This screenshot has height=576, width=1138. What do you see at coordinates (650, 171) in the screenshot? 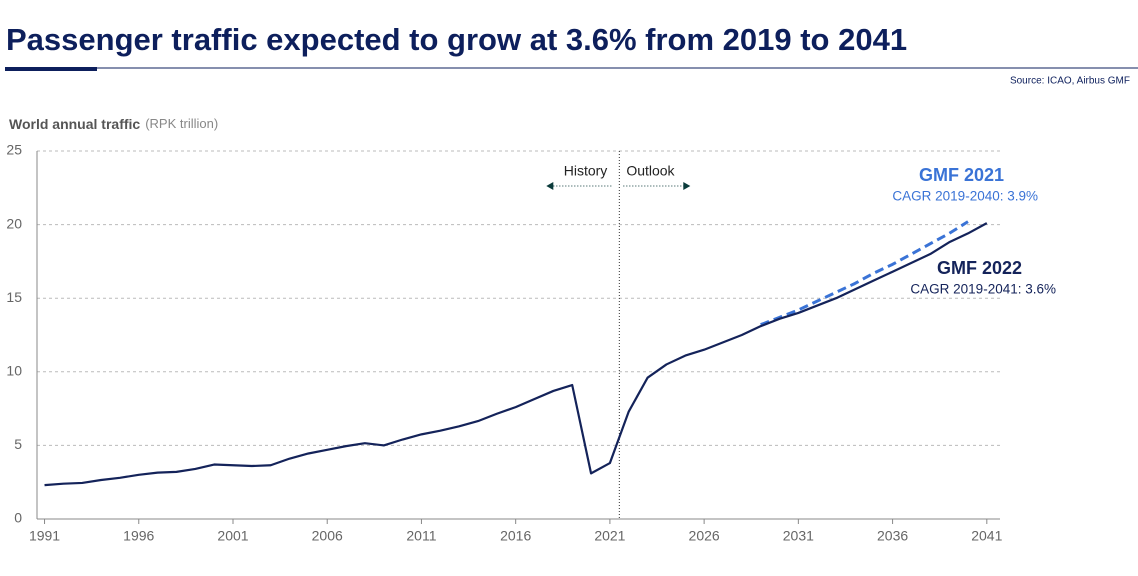
I see `outlook-label: Outlook` at bounding box center [650, 171].